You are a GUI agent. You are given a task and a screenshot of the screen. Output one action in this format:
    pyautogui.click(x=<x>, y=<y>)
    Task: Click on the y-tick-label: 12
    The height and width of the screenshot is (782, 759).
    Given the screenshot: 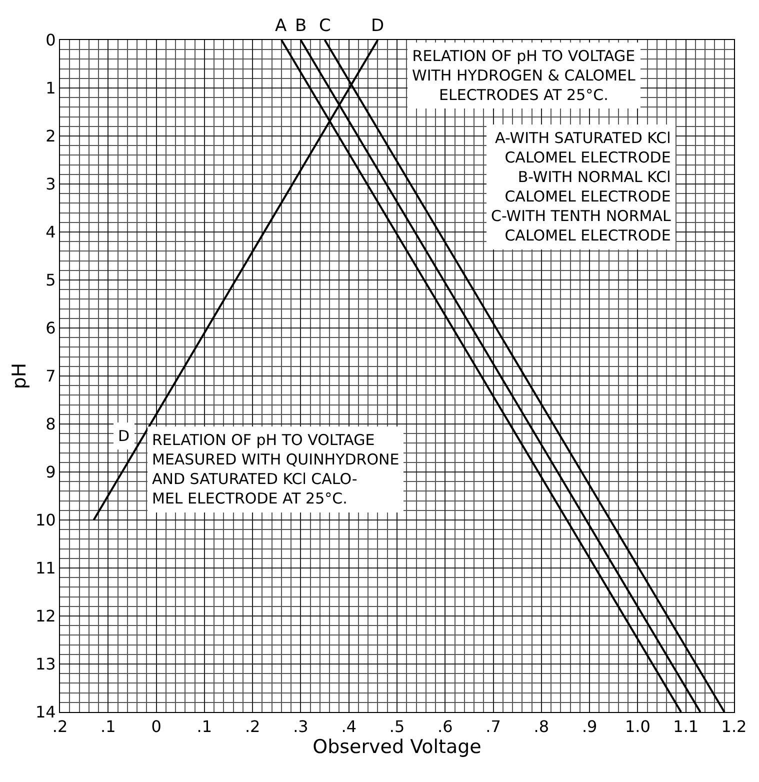 What is the action you would take?
    pyautogui.click(x=45, y=616)
    